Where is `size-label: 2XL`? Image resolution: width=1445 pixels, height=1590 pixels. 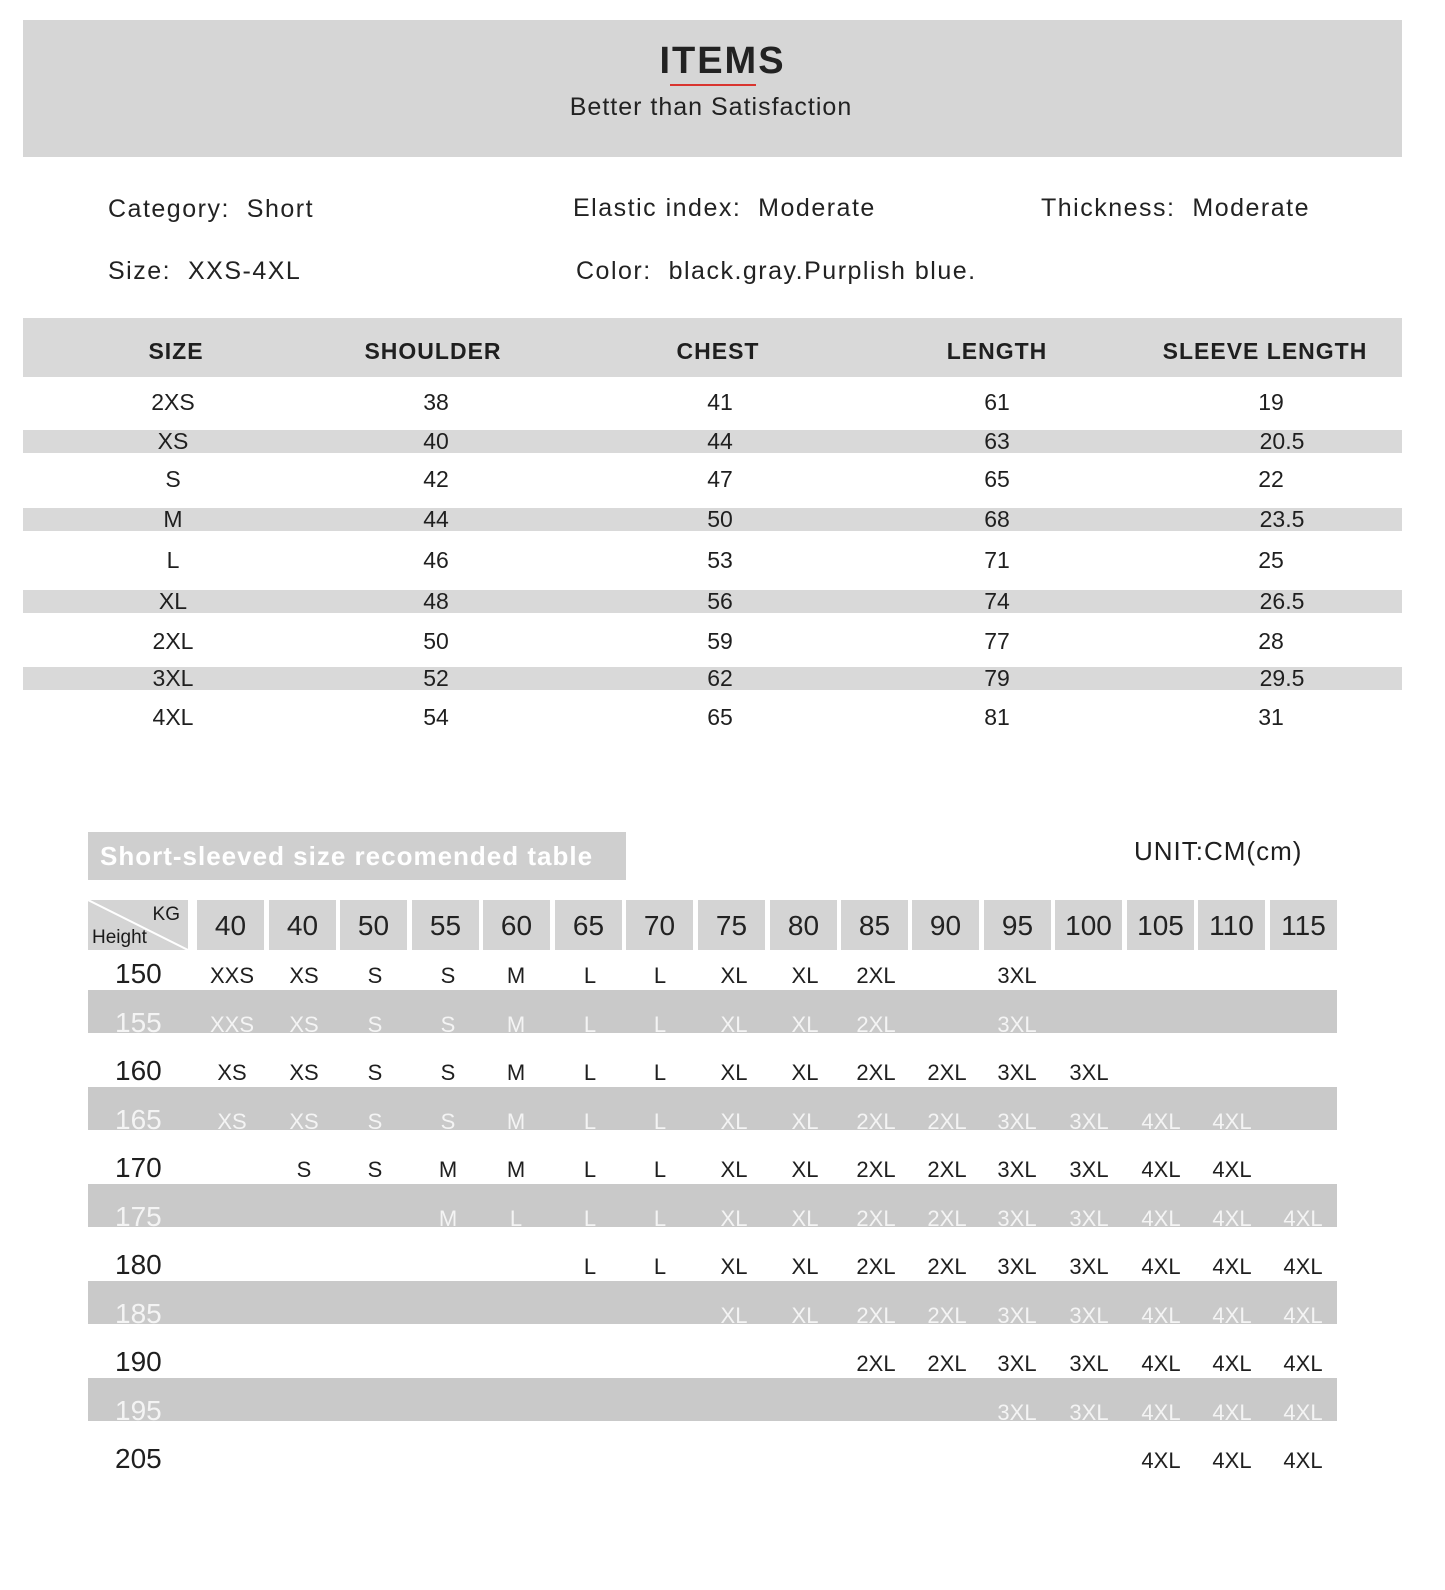
size-label: 2XL is located at coordinates (173, 641).